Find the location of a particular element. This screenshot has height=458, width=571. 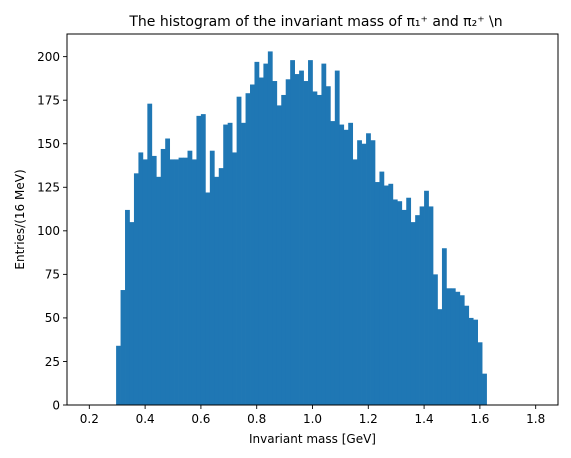

x-axis-ticks: 0.2 0.4 0.6 0.8 1.0 1.2 1.4 1.6 1.8 is located at coordinates (312, 415).